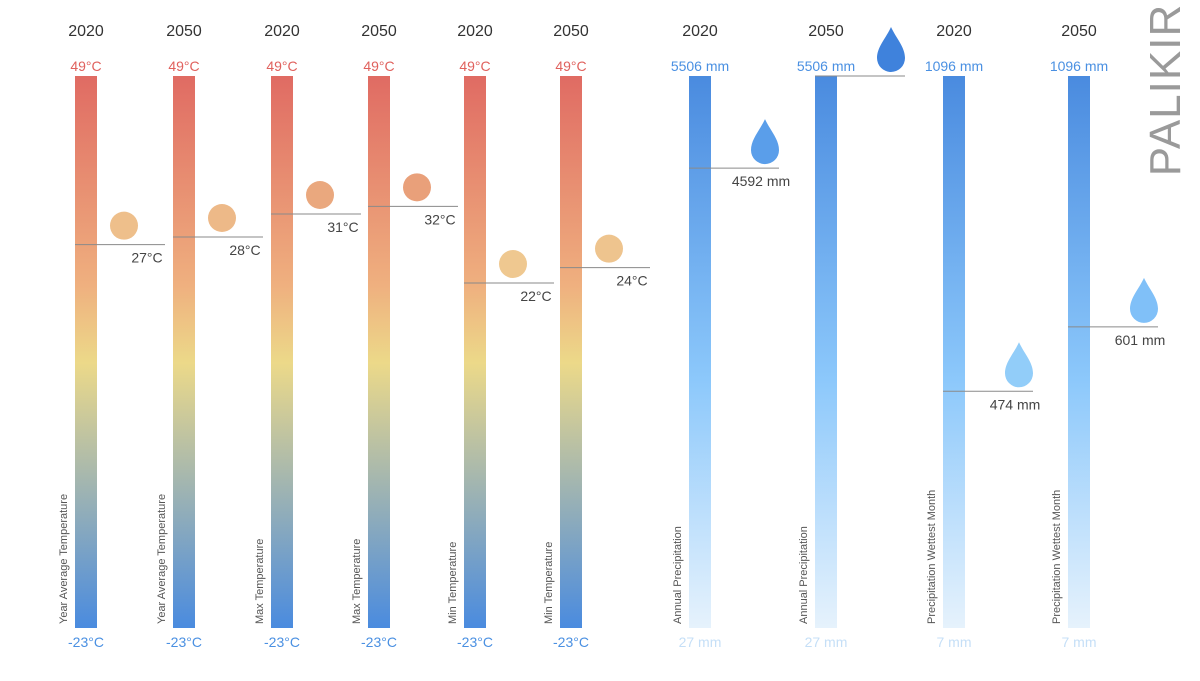 The width and height of the screenshot is (1200, 681). I want to click on value-label: 601 mm, so click(1140, 340).